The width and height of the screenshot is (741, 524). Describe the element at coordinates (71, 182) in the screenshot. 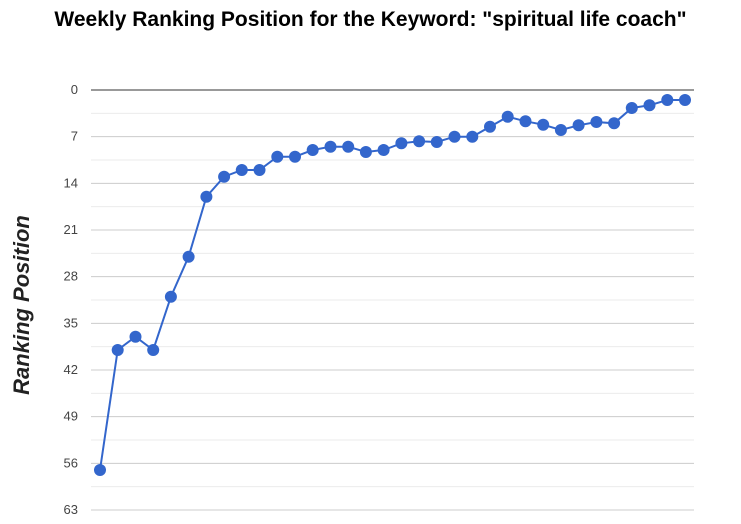

I see `y-tick-label: 14` at that location.